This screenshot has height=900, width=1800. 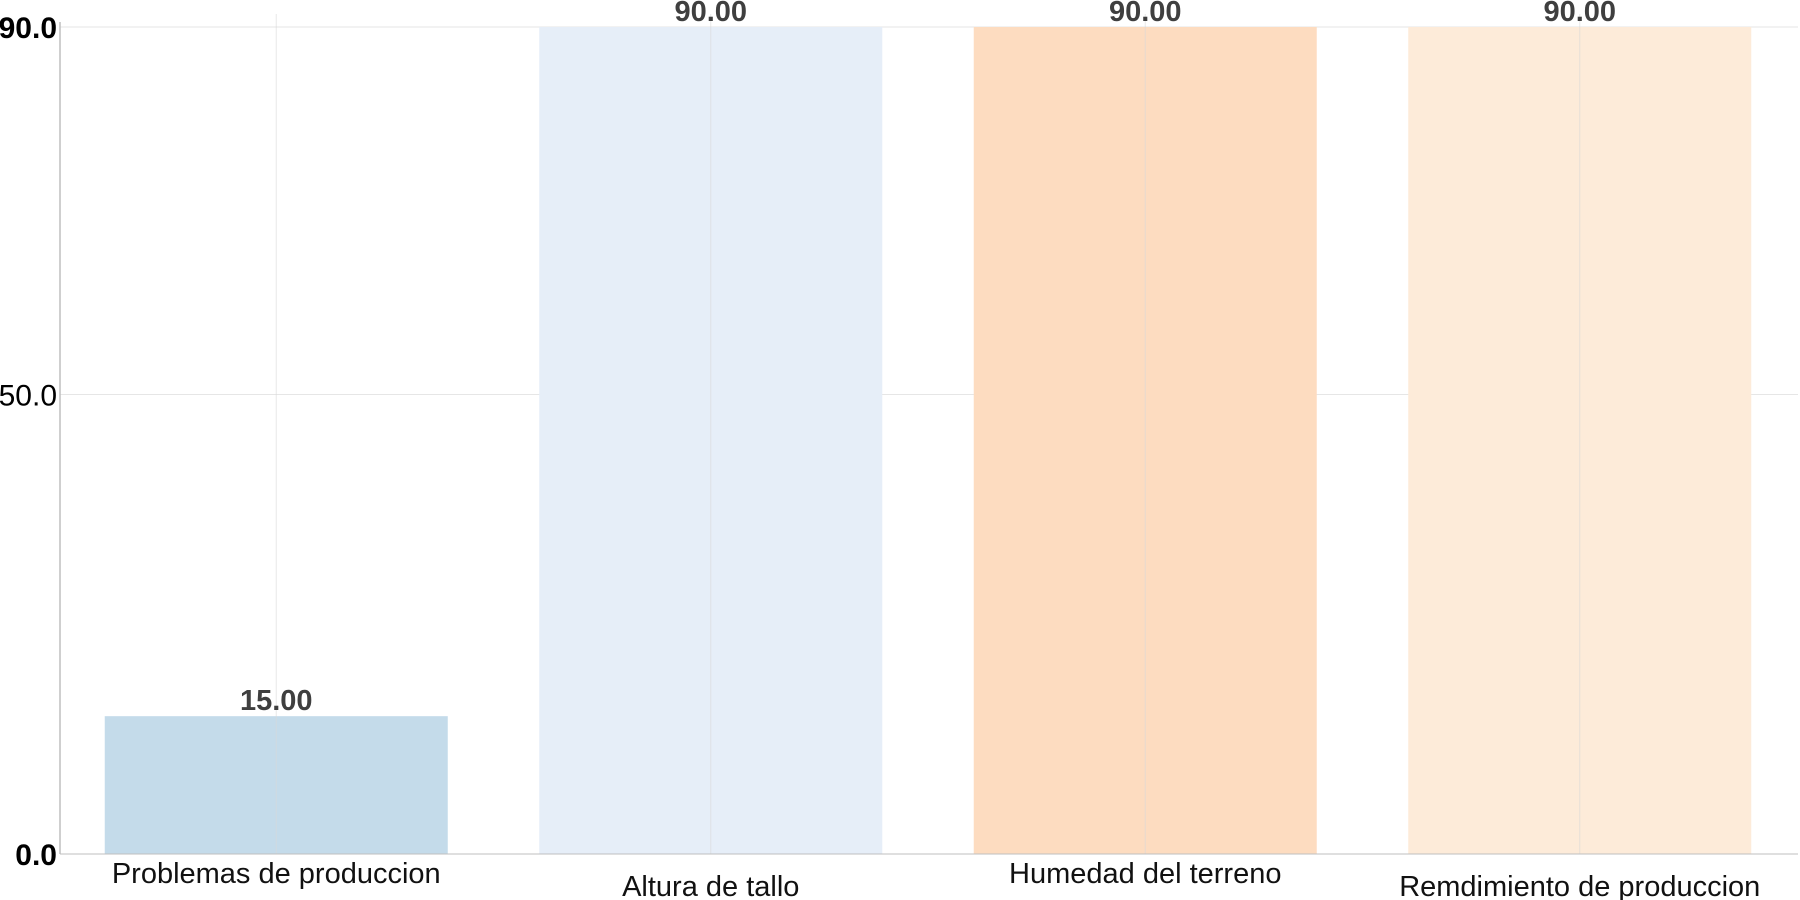 I want to click on y-tick-label: 0.0, so click(x=36, y=855).